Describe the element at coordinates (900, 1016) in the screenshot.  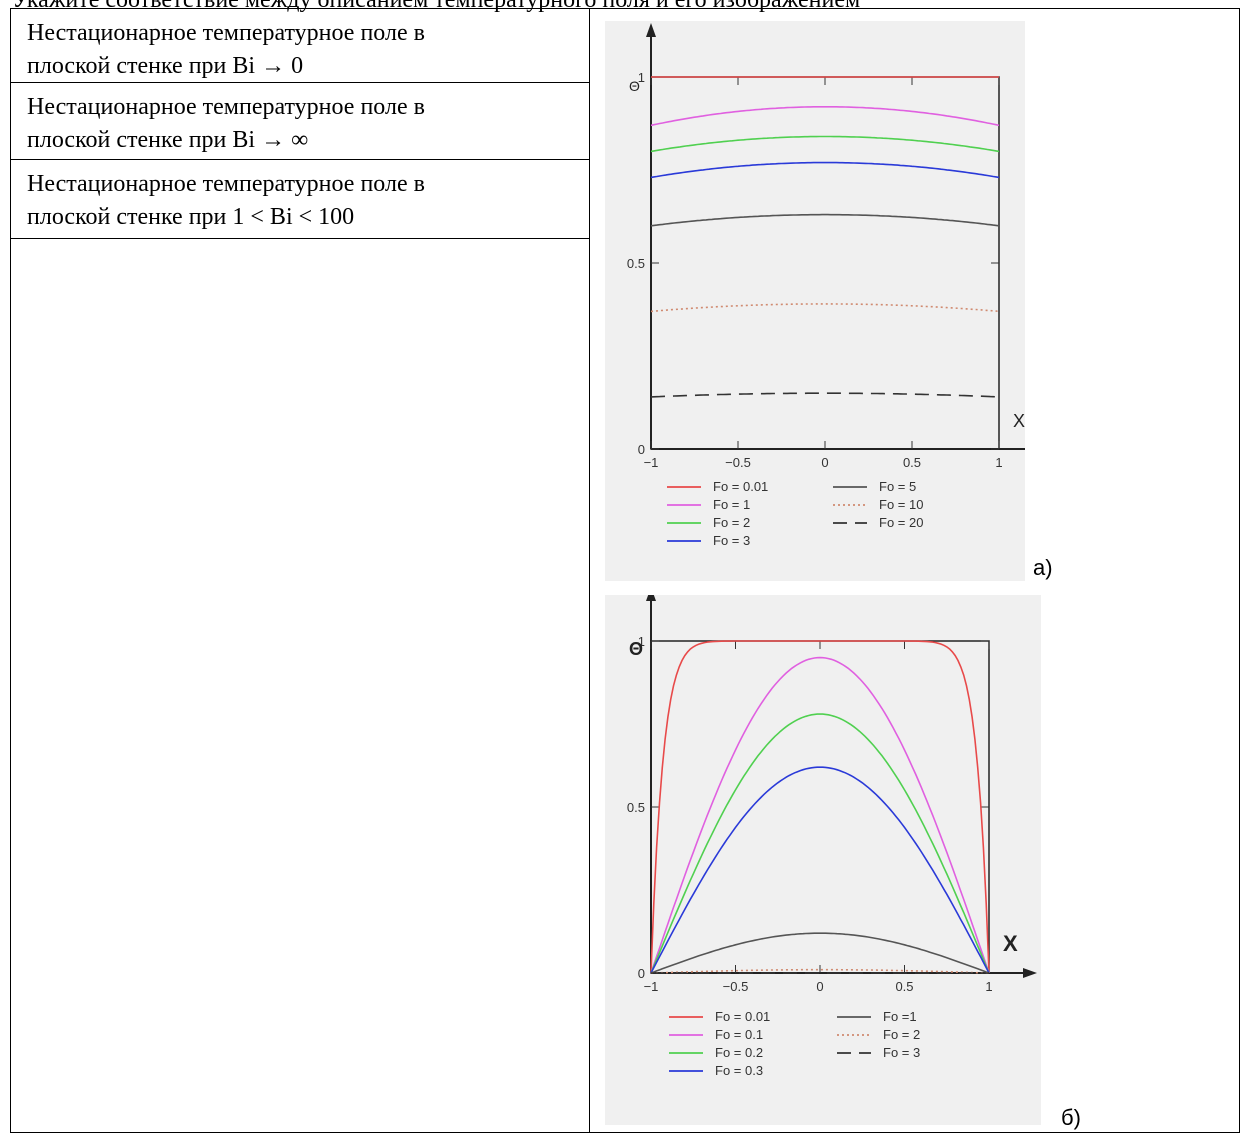
I see `legend-label-4: Fo =1` at that location.